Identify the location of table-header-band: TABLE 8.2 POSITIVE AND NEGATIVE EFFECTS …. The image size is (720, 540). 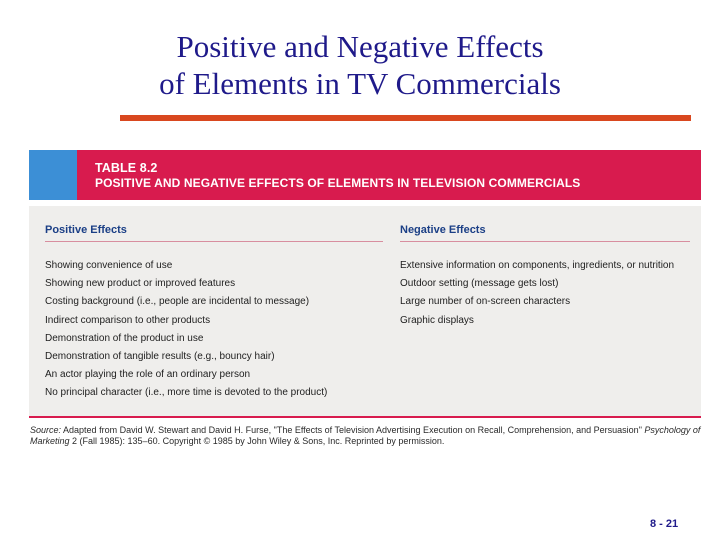
(365, 175).